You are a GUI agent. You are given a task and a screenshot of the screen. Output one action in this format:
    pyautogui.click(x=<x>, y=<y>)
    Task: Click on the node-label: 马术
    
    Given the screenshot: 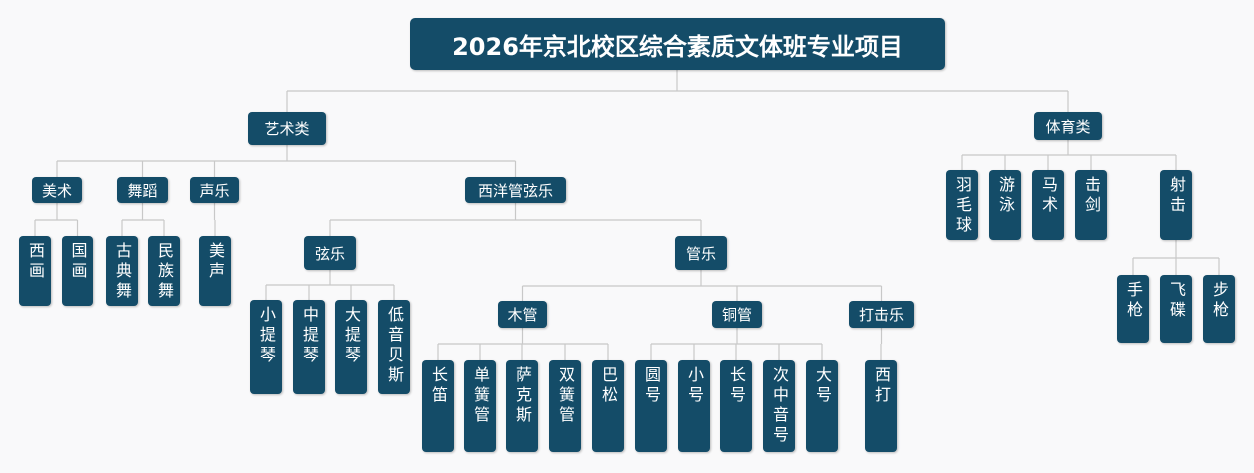 What is the action you would take?
    pyautogui.click(x=1048, y=196)
    